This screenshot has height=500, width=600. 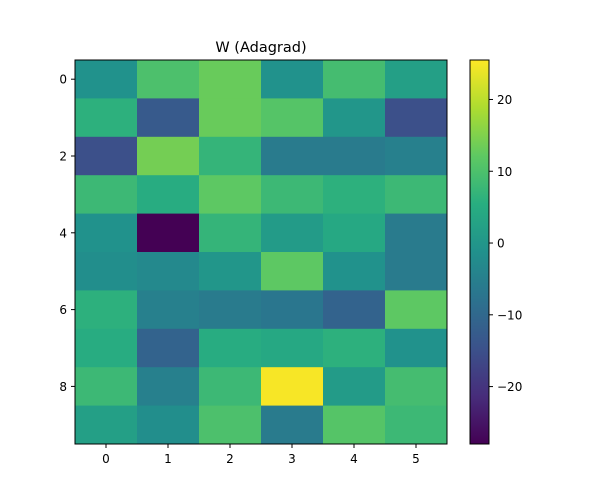 I want to click on y-axis: 0 2 4 6 8, so click(x=67, y=233).